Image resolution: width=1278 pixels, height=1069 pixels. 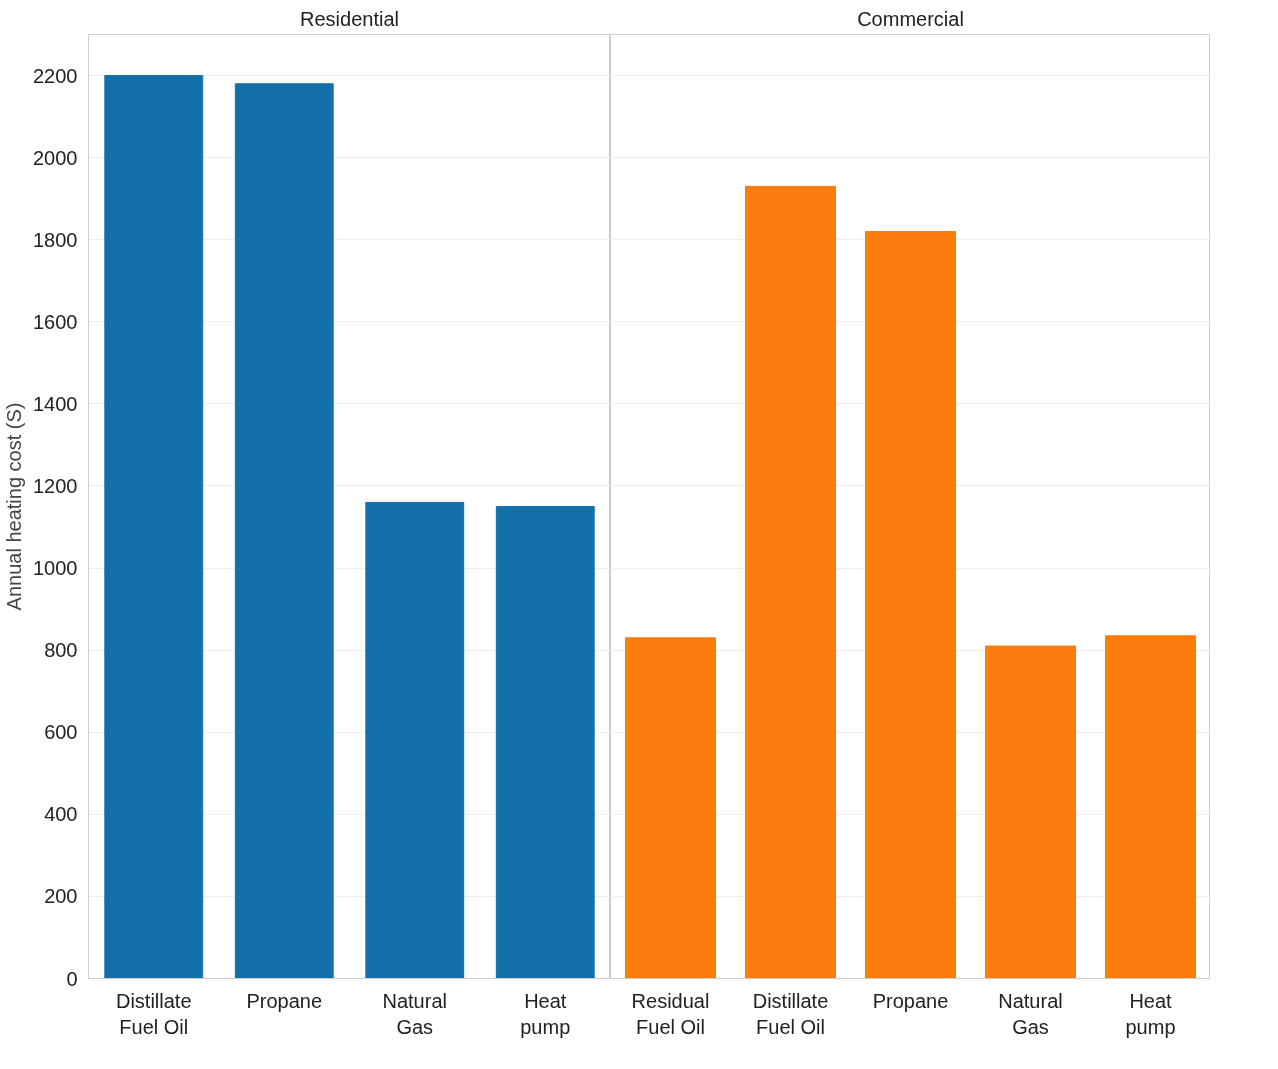 What do you see at coordinates (55, 157) in the screenshot?
I see `y-tick-label: 2000` at bounding box center [55, 157].